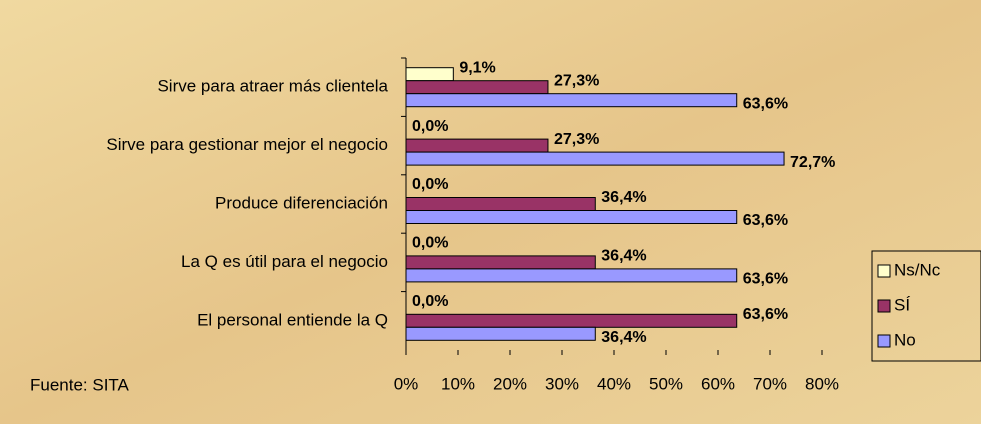  What do you see at coordinates (301, 202) in the screenshot?
I see `y-tick-label: Produce diferenciación` at bounding box center [301, 202].